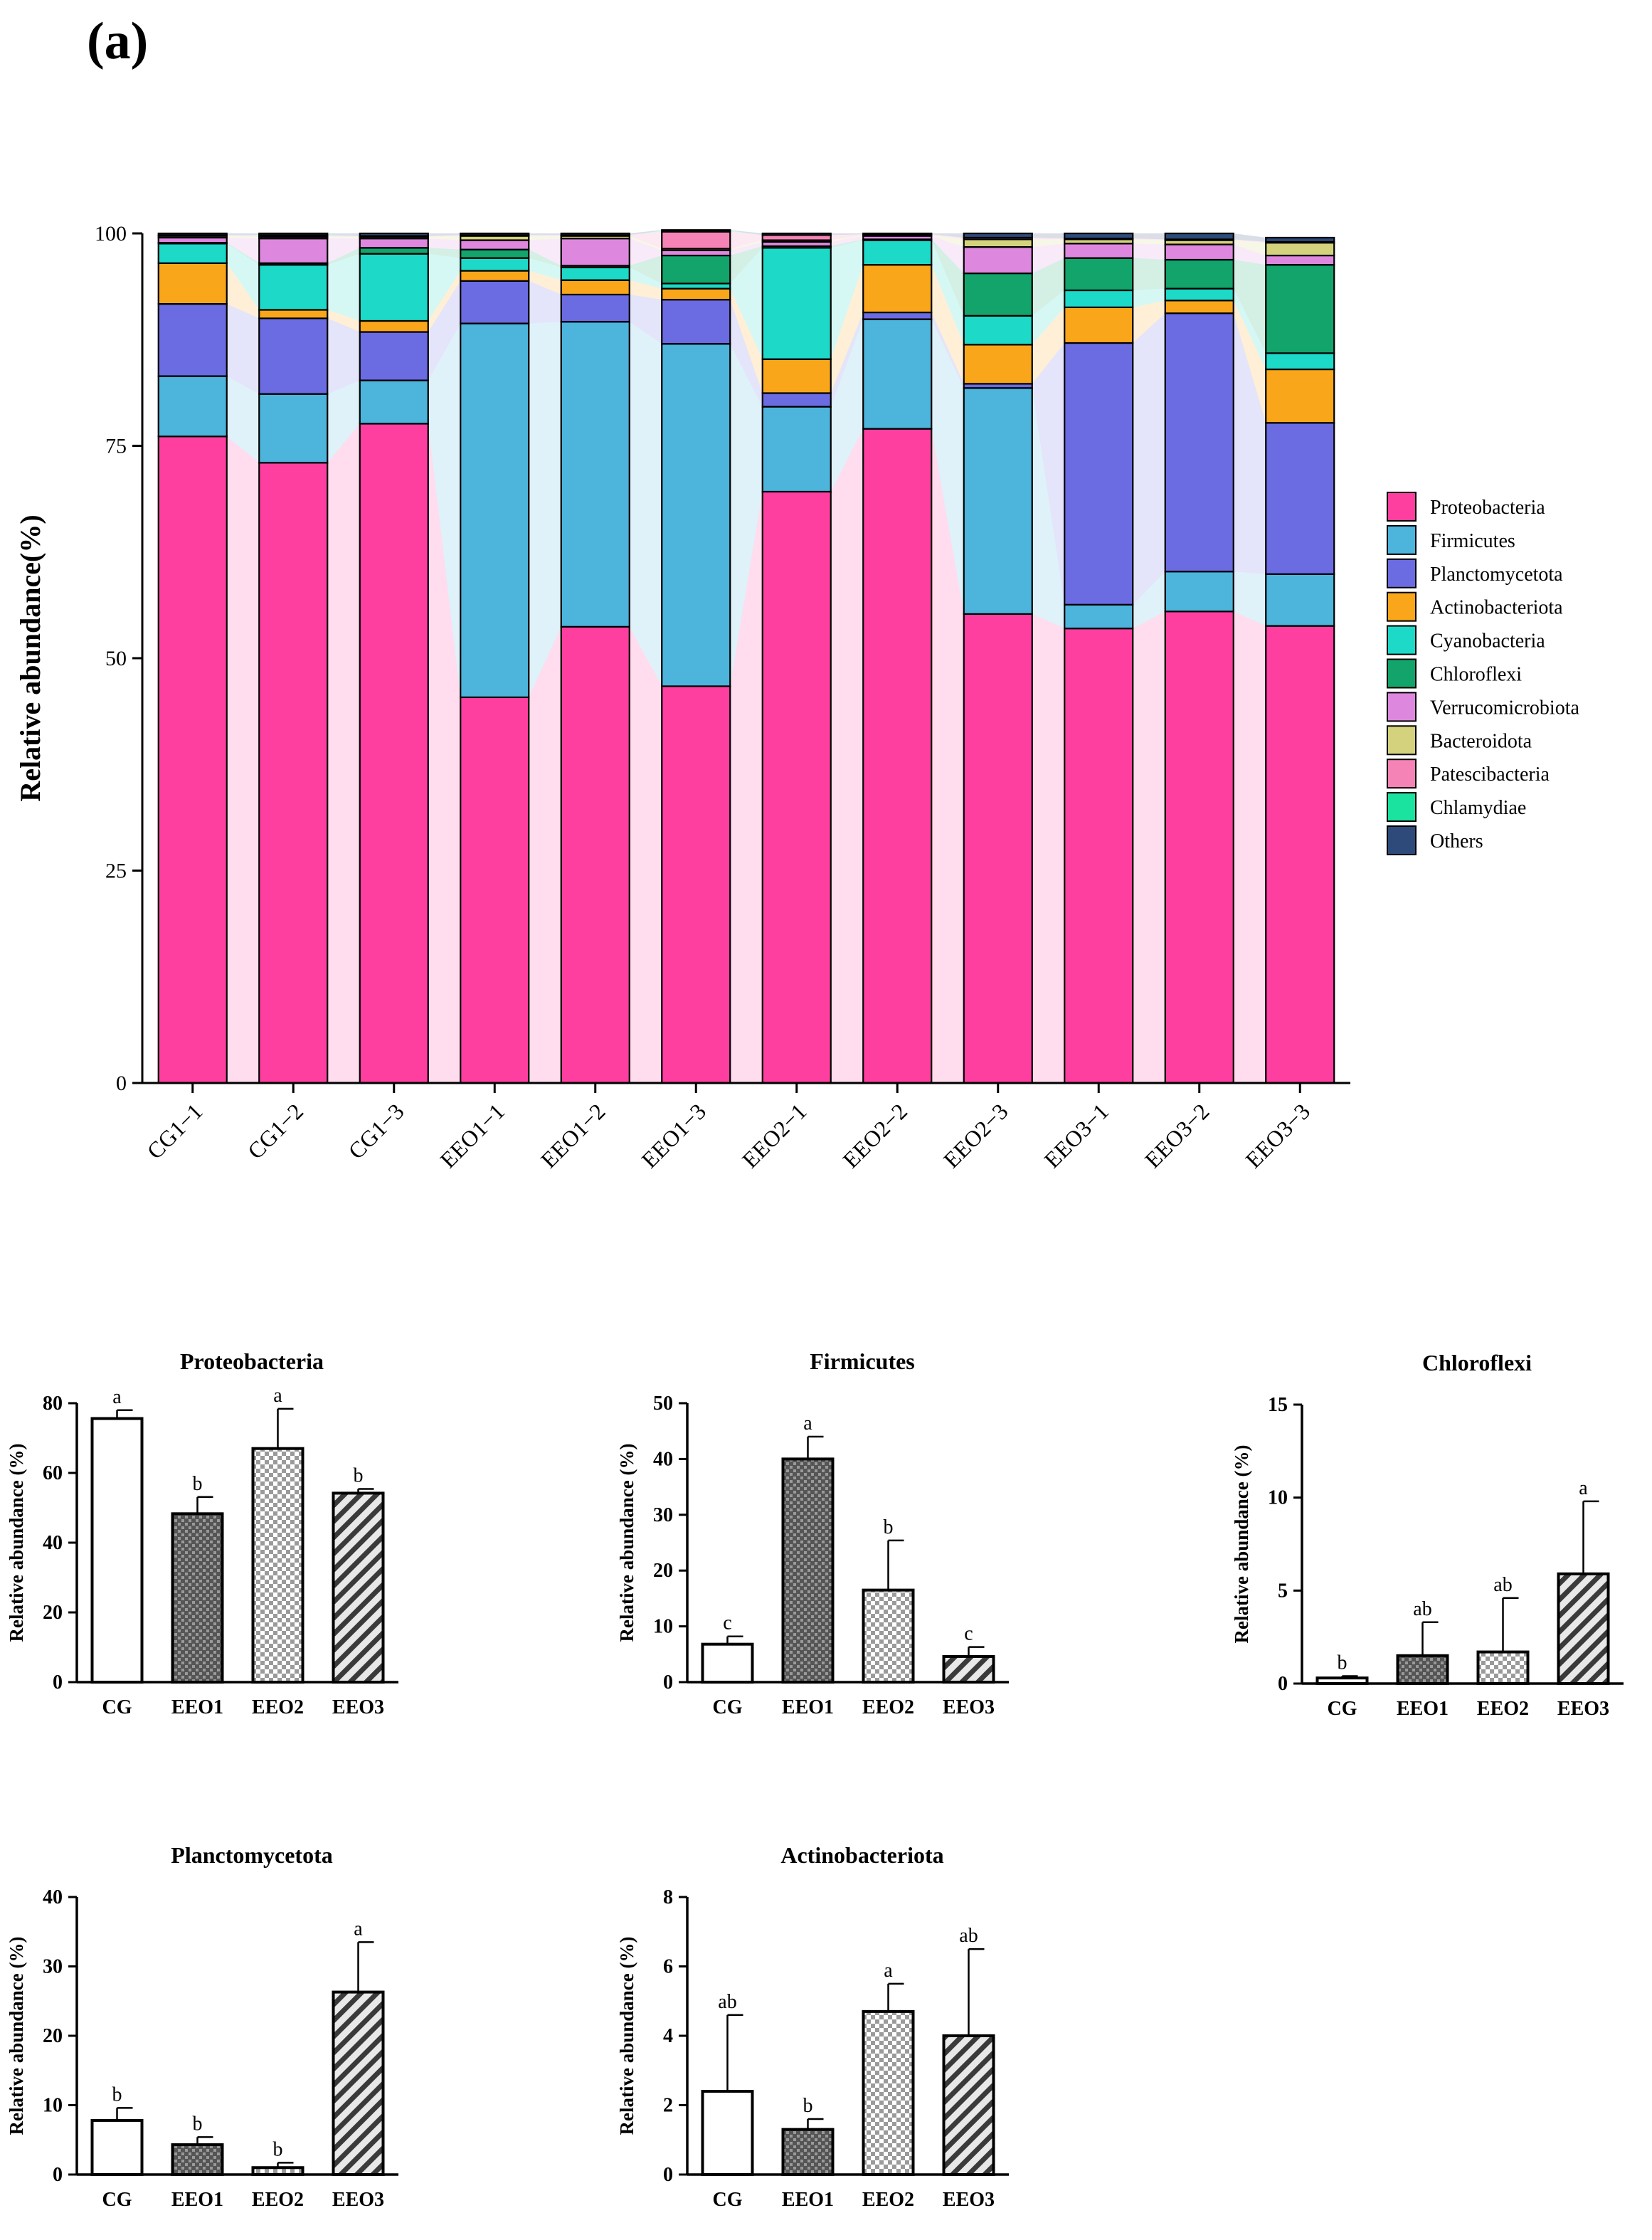 The image size is (1652, 2240). Describe the element at coordinates (1454, 673) in the screenshot. I see `legend-item-chloroflexi: Chloroflexi` at that location.